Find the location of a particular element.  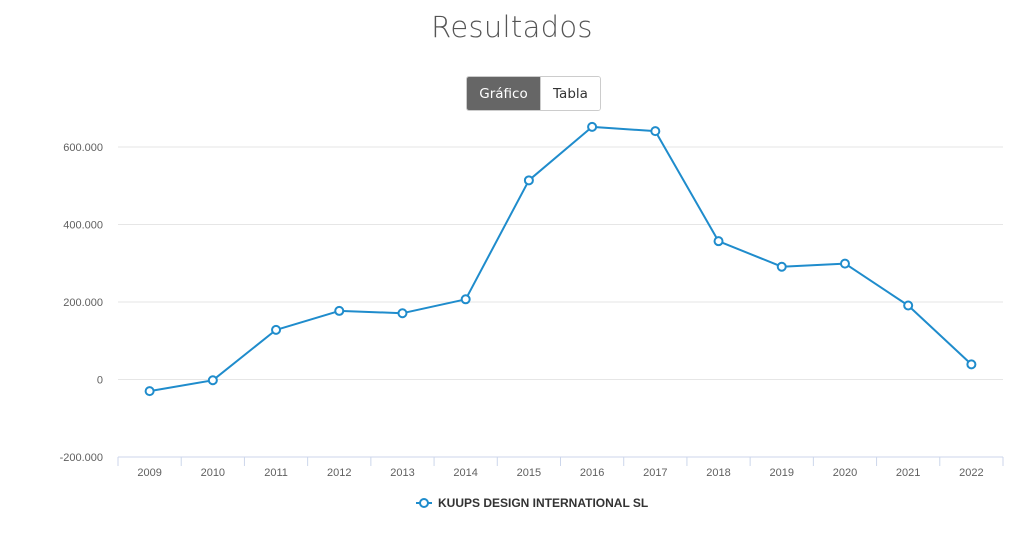

x-tick-label: 2018 is located at coordinates (718, 473).